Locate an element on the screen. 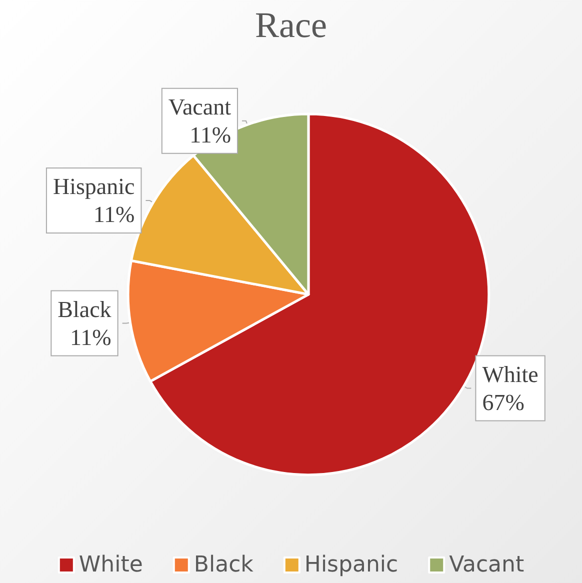 The image size is (582, 583). legend-label: Black is located at coordinates (224, 565).